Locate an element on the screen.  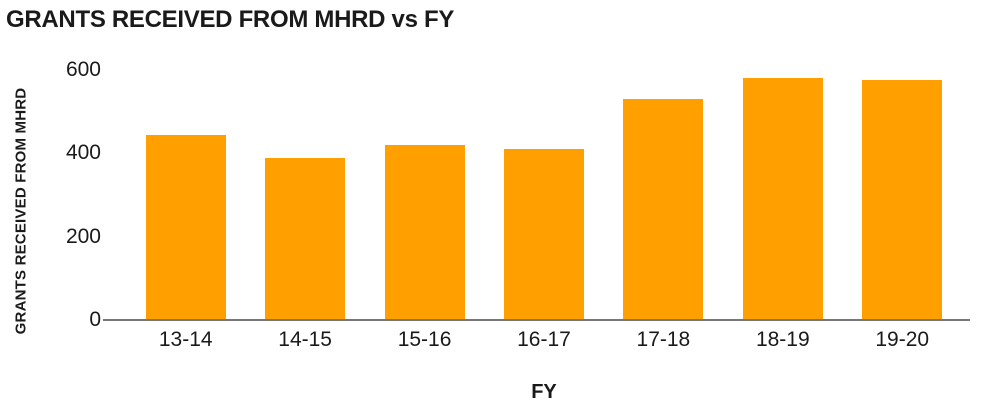
x-tick-label: 16-17 is located at coordinates (544, 339).